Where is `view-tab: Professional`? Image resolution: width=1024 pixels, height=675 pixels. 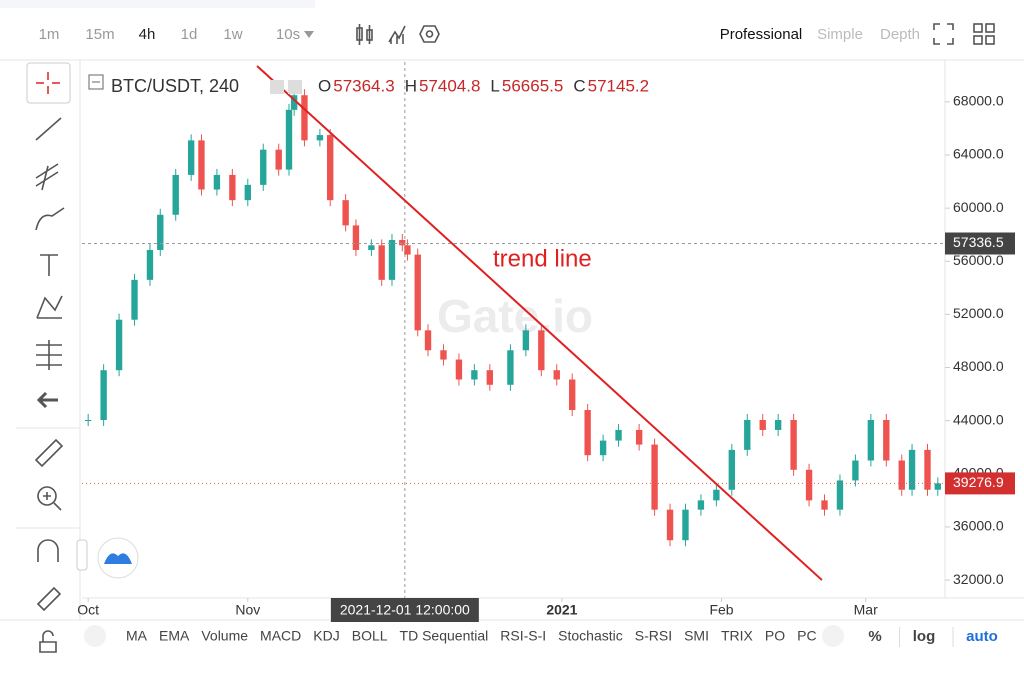 view-tab: Professional is located at coordinates (761, 34).